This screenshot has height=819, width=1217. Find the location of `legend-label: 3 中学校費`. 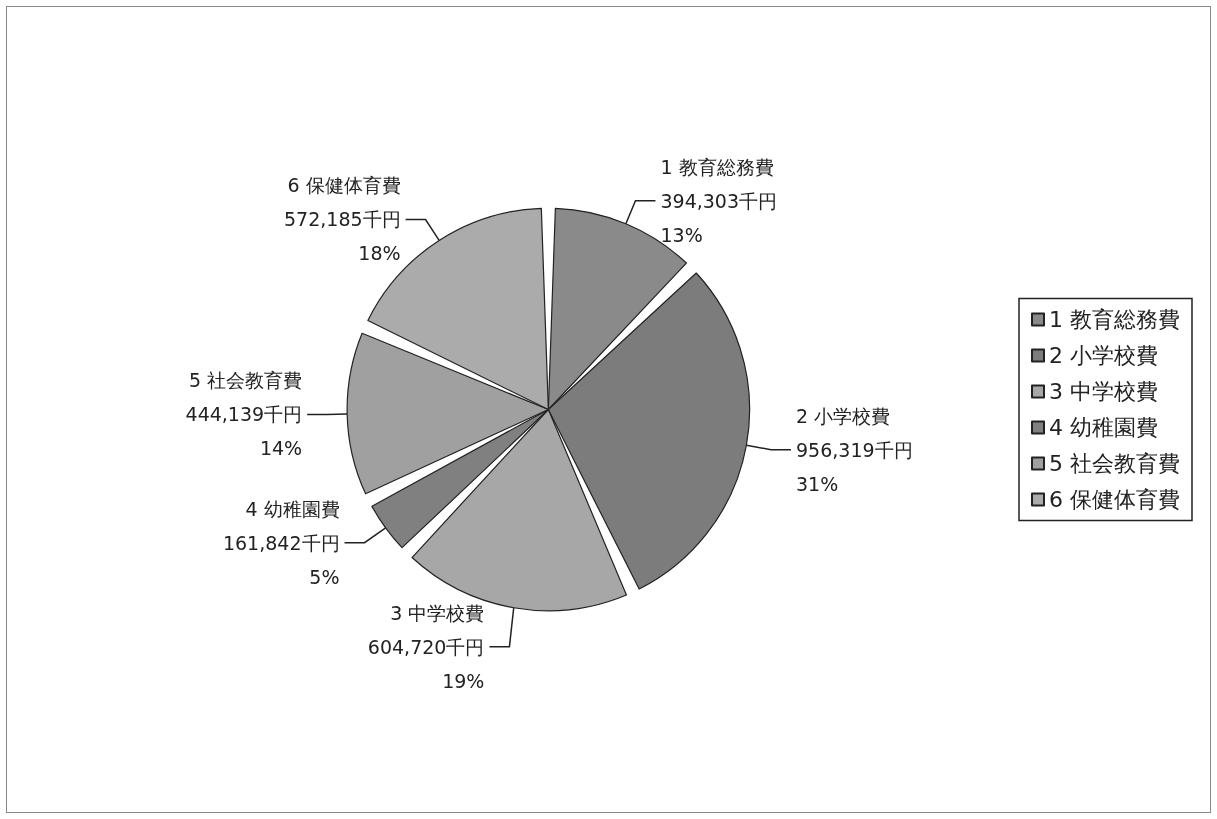

legend-label: 3 中学校費 is located at coordinates (1104, 391).